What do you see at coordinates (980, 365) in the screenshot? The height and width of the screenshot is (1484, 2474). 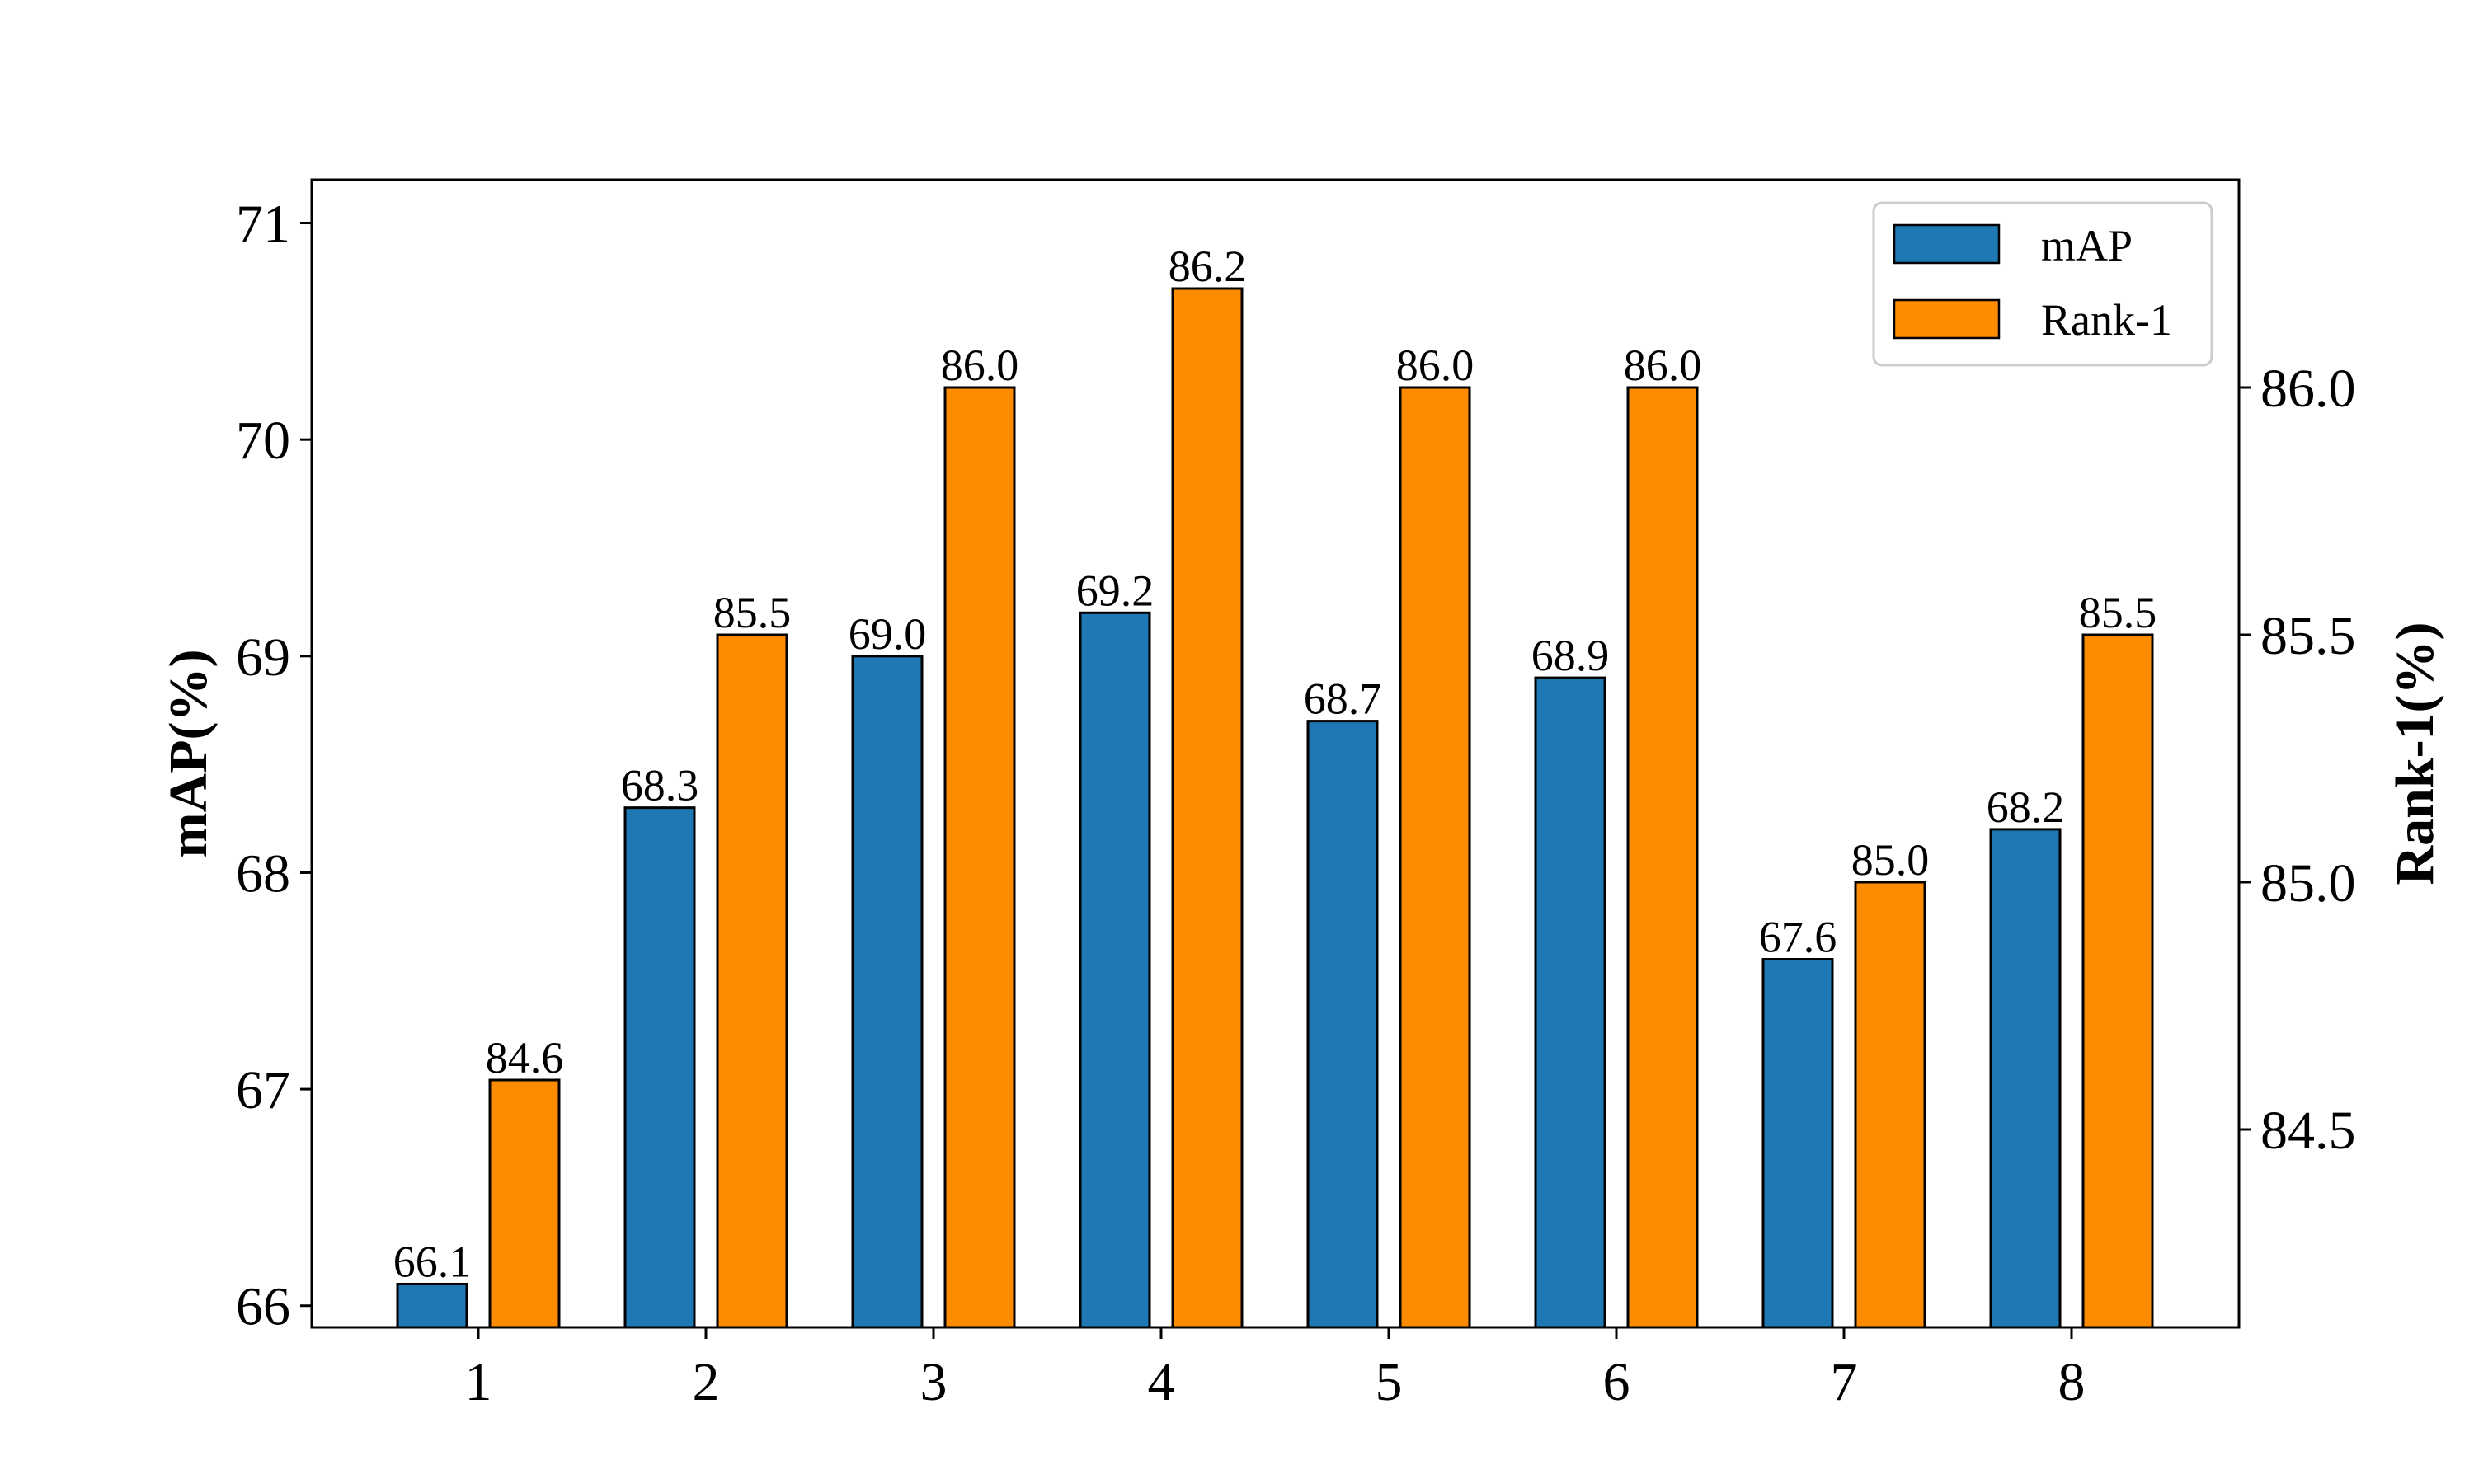 I see `data-label-rank1-3: 86.0` at bounding box center [980, 365].